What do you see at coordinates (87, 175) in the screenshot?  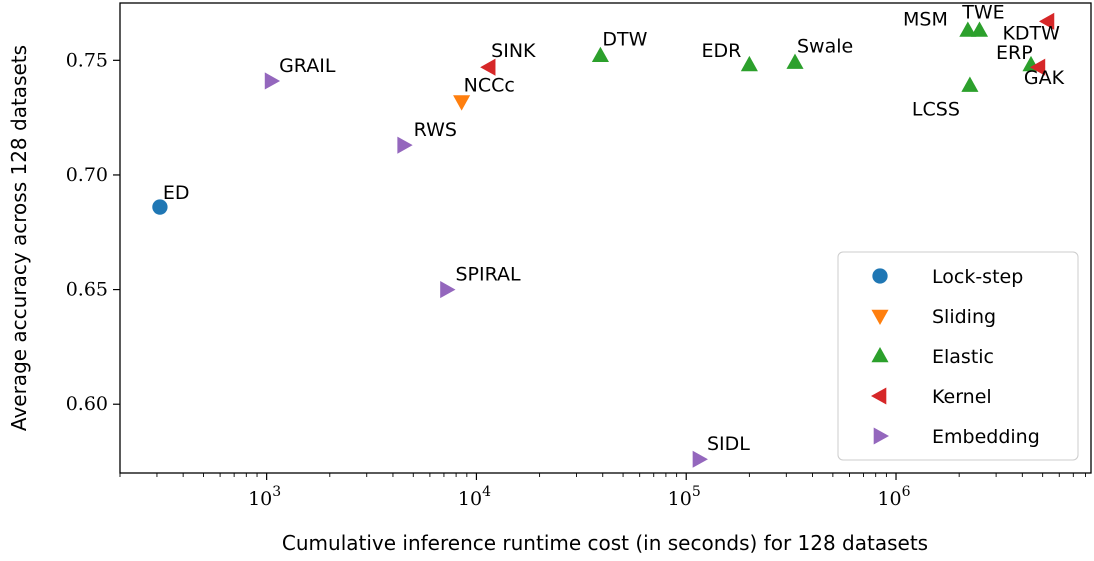 I see `y-tick-label: 0.70` at bounding box center [87, 175].